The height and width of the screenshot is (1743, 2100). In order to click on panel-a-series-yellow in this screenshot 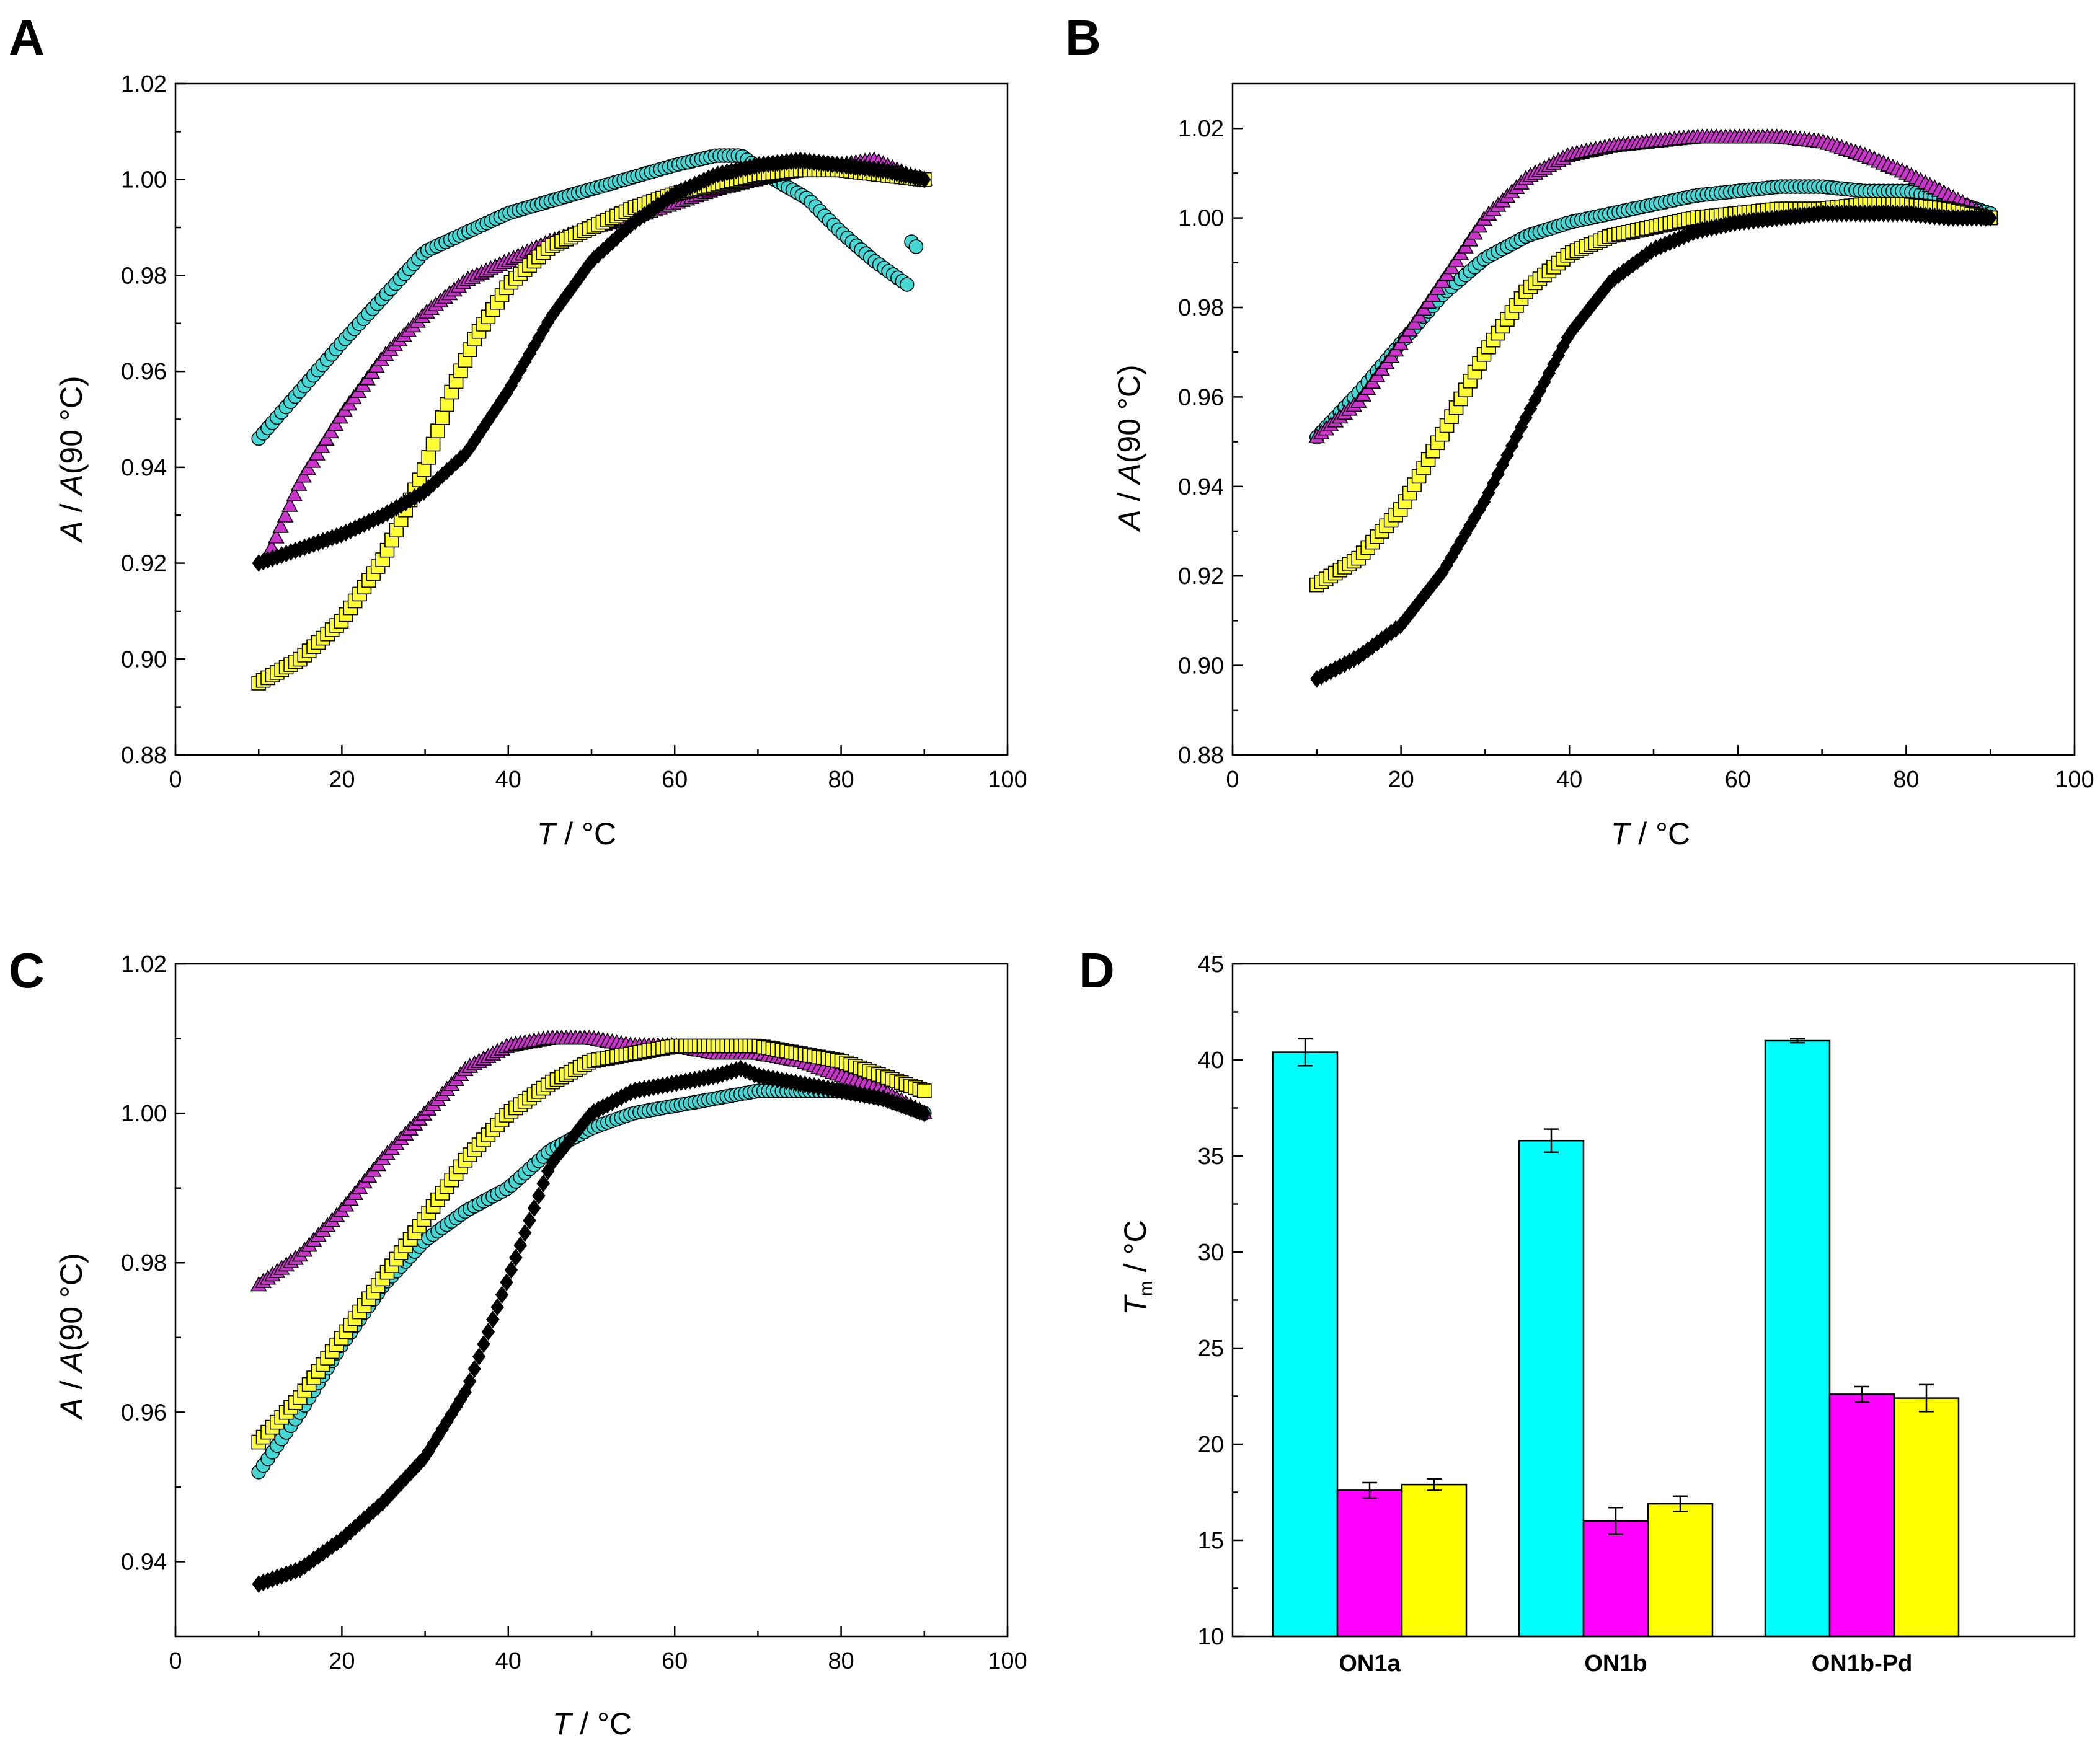, I will do `click(591, 427)`.